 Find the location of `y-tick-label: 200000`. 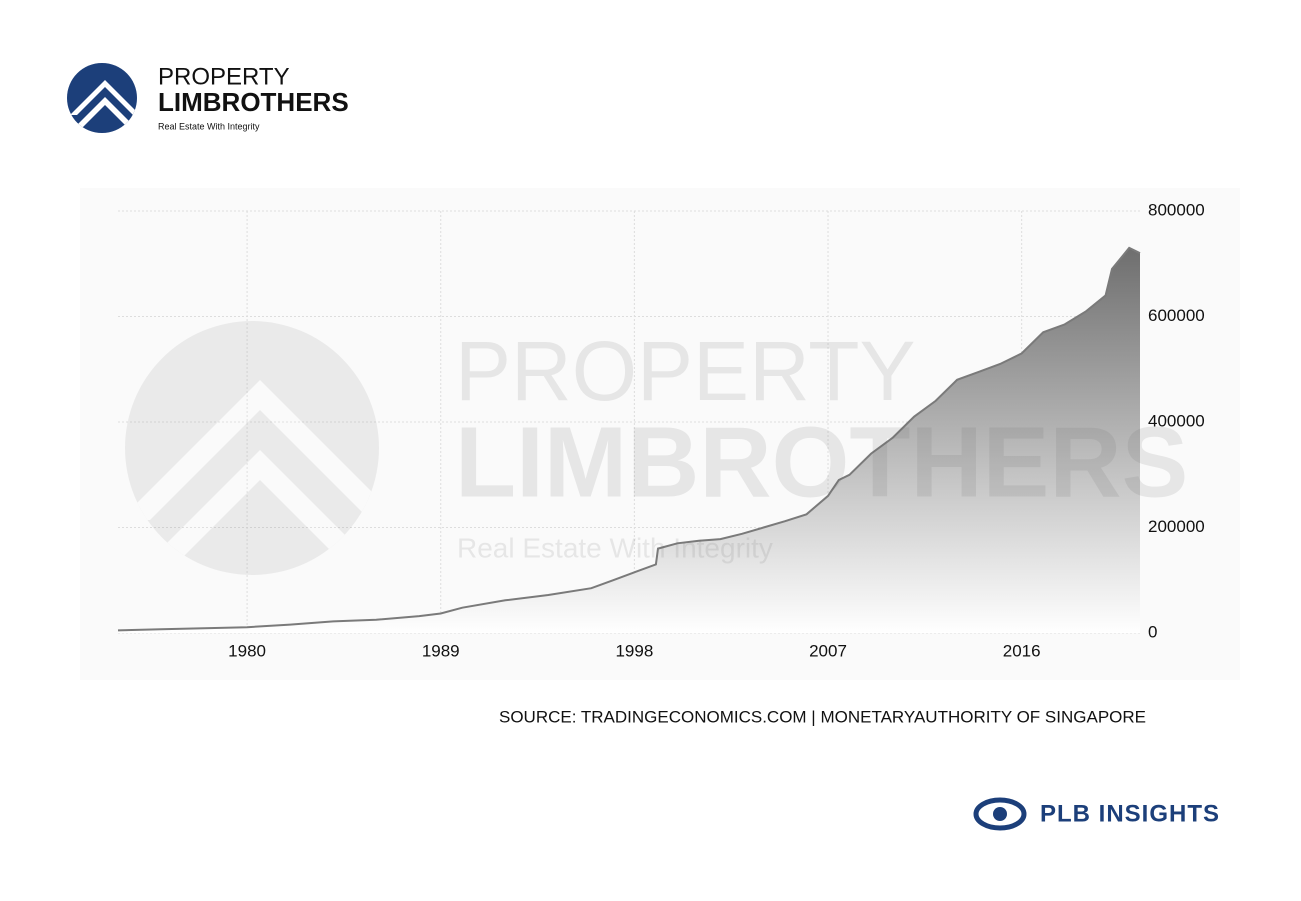

y-tick-label: 200000 is located at coordinates (1176, 526).